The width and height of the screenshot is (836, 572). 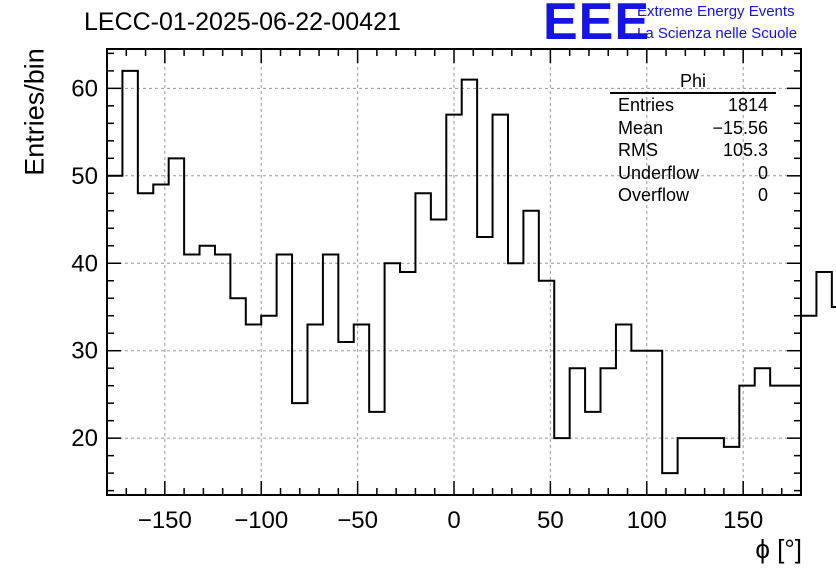 What do you see at coordinates (745, 150) in the screenshot?
I see `stats-value: 105.3` at bounding box center [745, 150].